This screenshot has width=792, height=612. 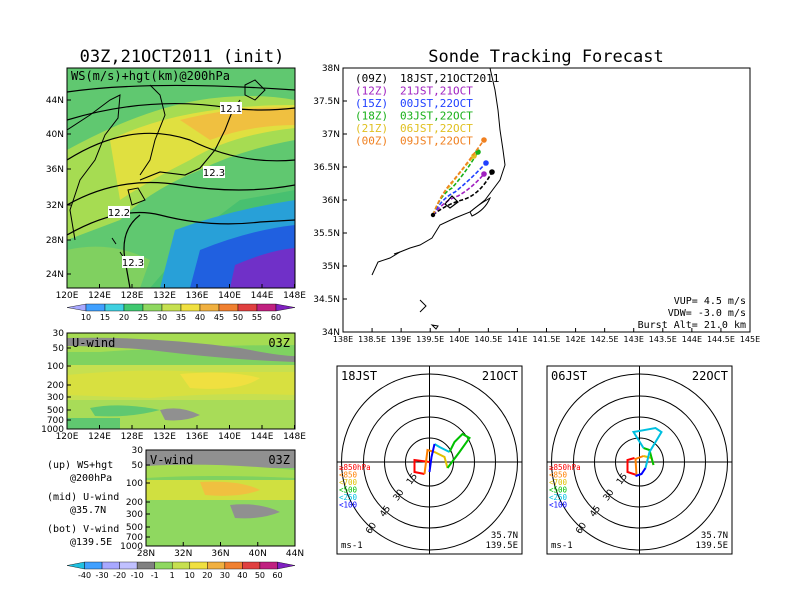 What do you see at coordinates (436, 116) in the screenshot?
I see `track-legend-label: 03JST,22OCT` at bounding box center [436, 116].